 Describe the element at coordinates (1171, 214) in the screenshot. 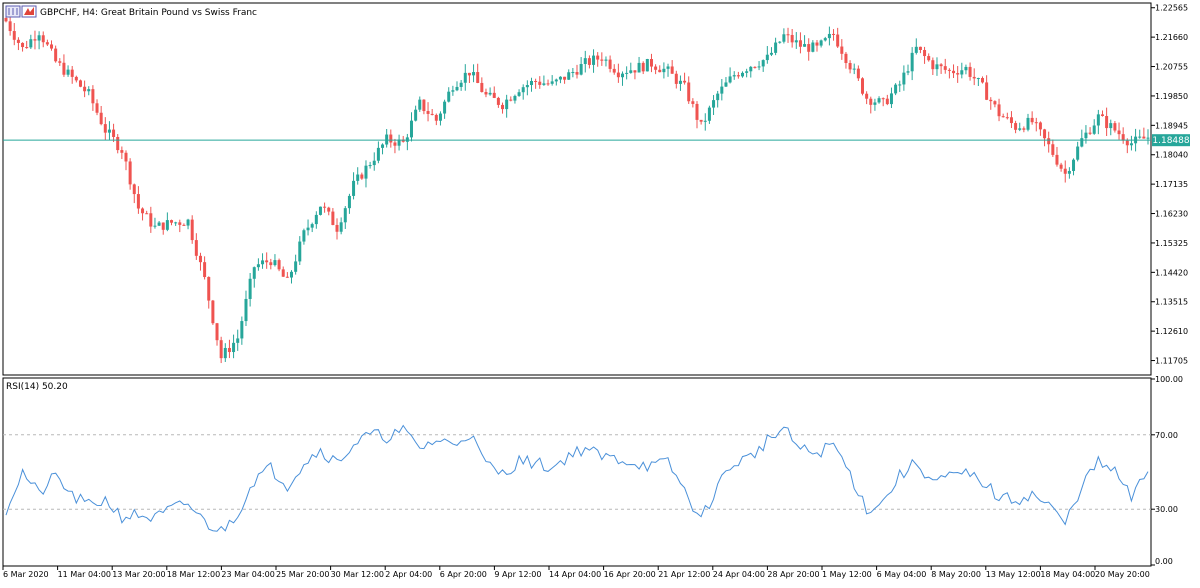

I see `price-tick-label: 1.16230` at that location.